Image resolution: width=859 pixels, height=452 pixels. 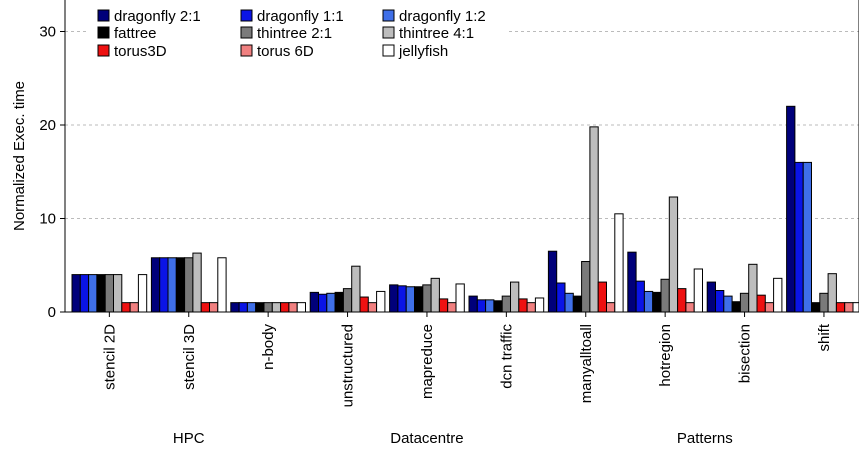 What do you see at coordinates (849, 307) in the screenshot?
I see `bar-shift-torus-6d` at bounding box center [849, 307].